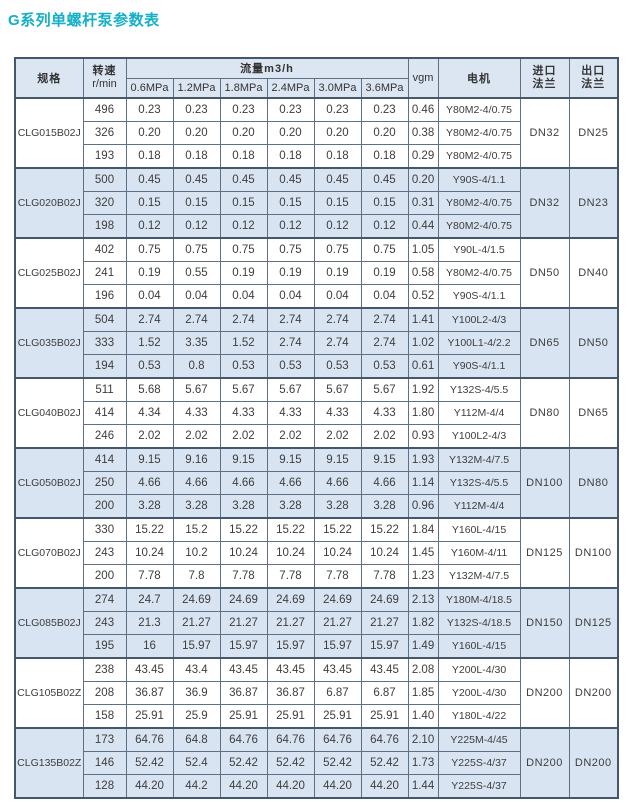 The image size is (631, 807). What do you see at coordinates (104, 506) in the screenshot?
I see `speed-cell: 200` at bounding box center [104, 506].